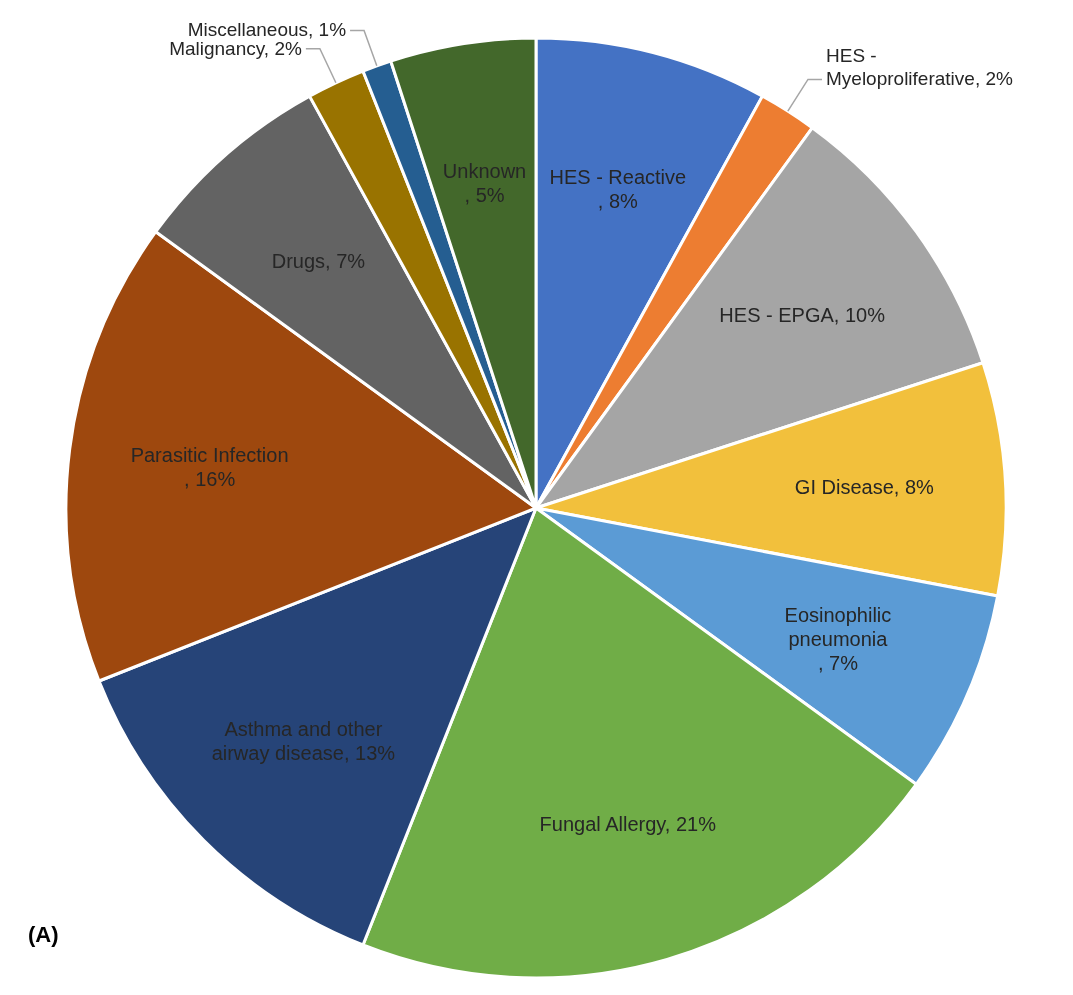  What do you see at coordinates (919, 67) in the screenshot?
I see `slice-label: HES - Myeloproliferative, 2%` at bounding box center [919, 67].